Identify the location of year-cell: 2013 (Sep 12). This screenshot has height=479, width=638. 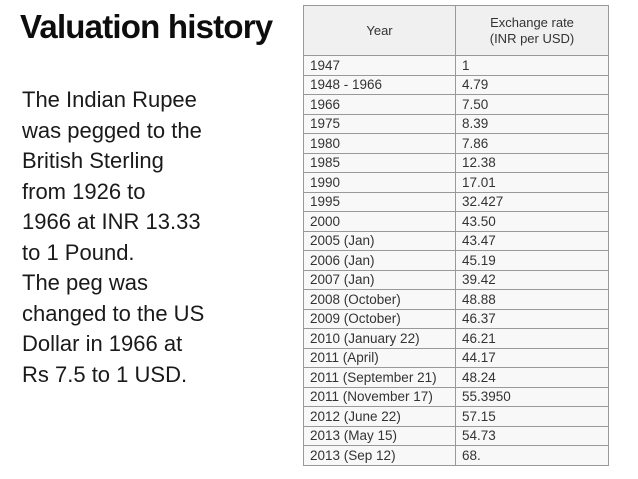
(379, 455).